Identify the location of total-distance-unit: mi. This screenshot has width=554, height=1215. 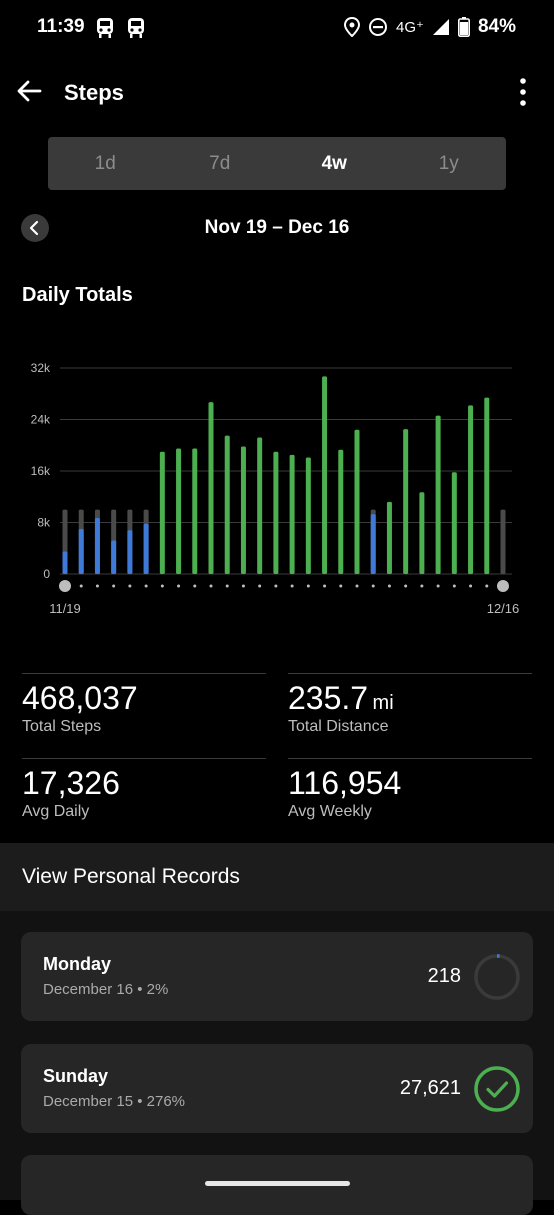
(383, 703).